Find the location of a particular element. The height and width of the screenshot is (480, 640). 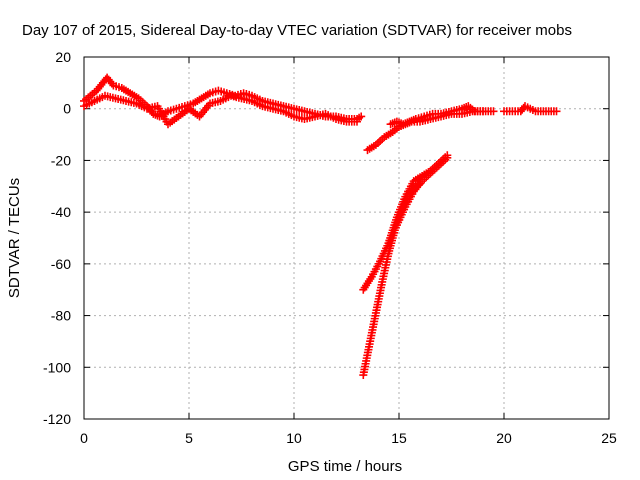

y-tick-label: 0 is located at coordinates (67, 109).